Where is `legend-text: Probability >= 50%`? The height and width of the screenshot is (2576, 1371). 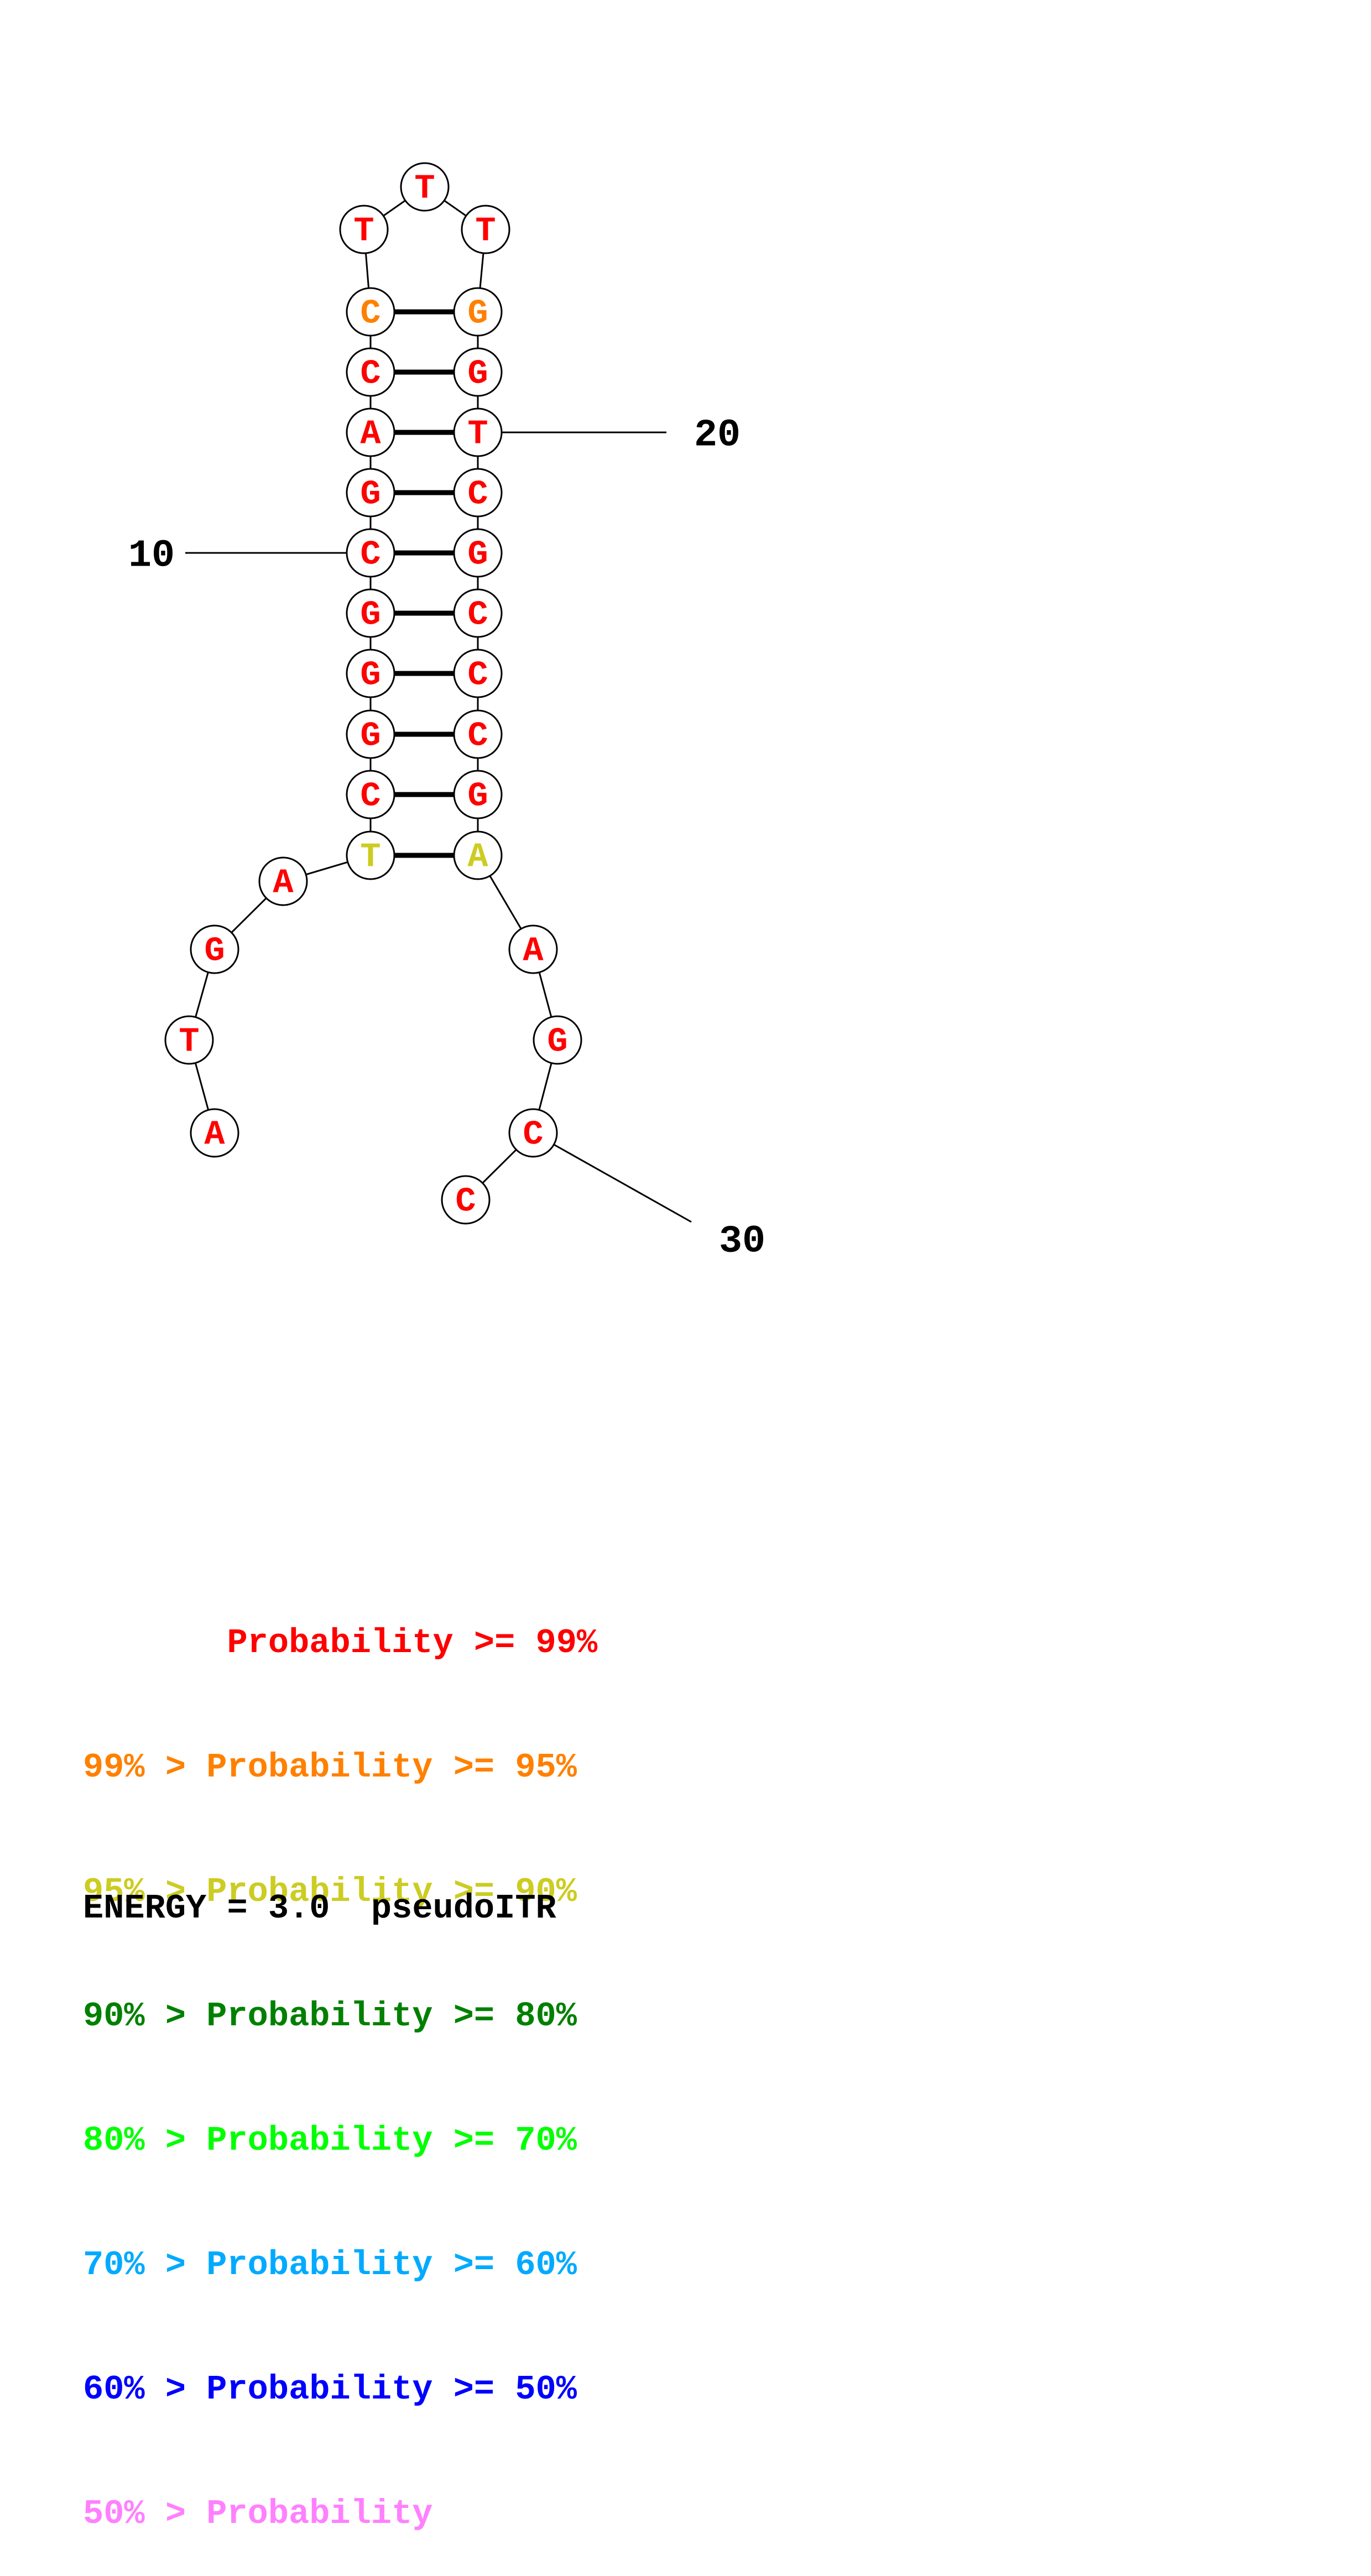 legend-text: Probability >= 50% is located at coordinates (392, 2389).